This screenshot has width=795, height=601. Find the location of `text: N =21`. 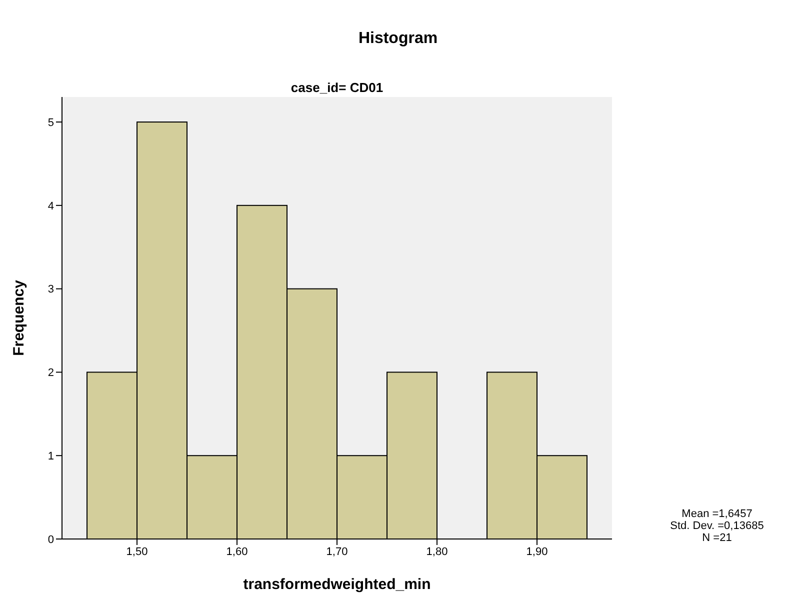

text: N =21 is located at coordinates (717, 538).